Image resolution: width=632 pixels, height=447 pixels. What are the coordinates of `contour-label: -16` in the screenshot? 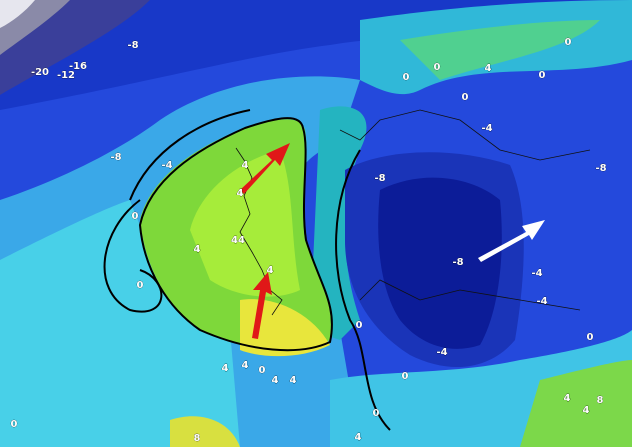 It's located at (78, 66).